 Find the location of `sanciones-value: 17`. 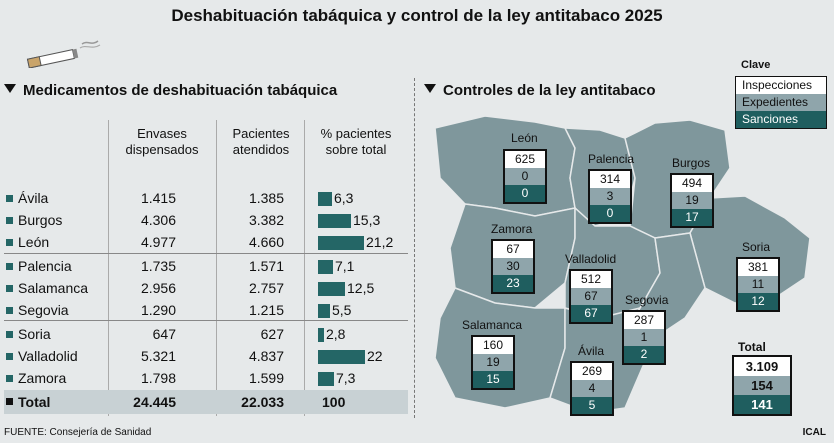

sanciones-value: 17 is located at coordinates (692, 217).